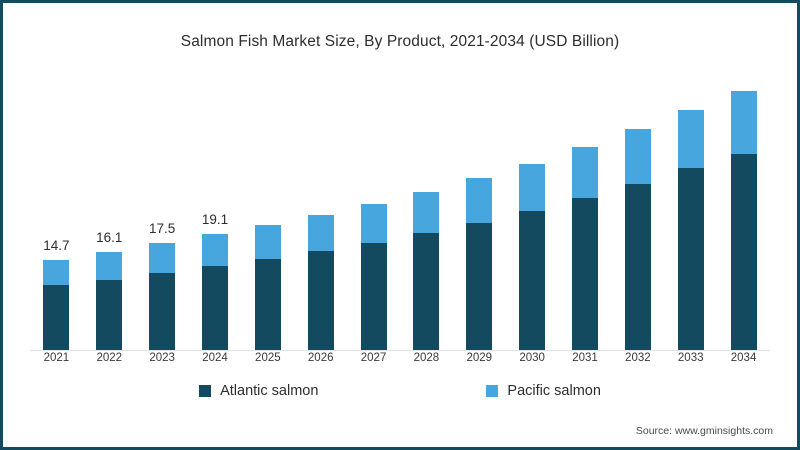 The width and height of the screenshot is (800, 450). What do you see at coordinates (267, 242) in the screenshot?
I see `bar-segment-pacific-2025` at bounding box center [267, 242].